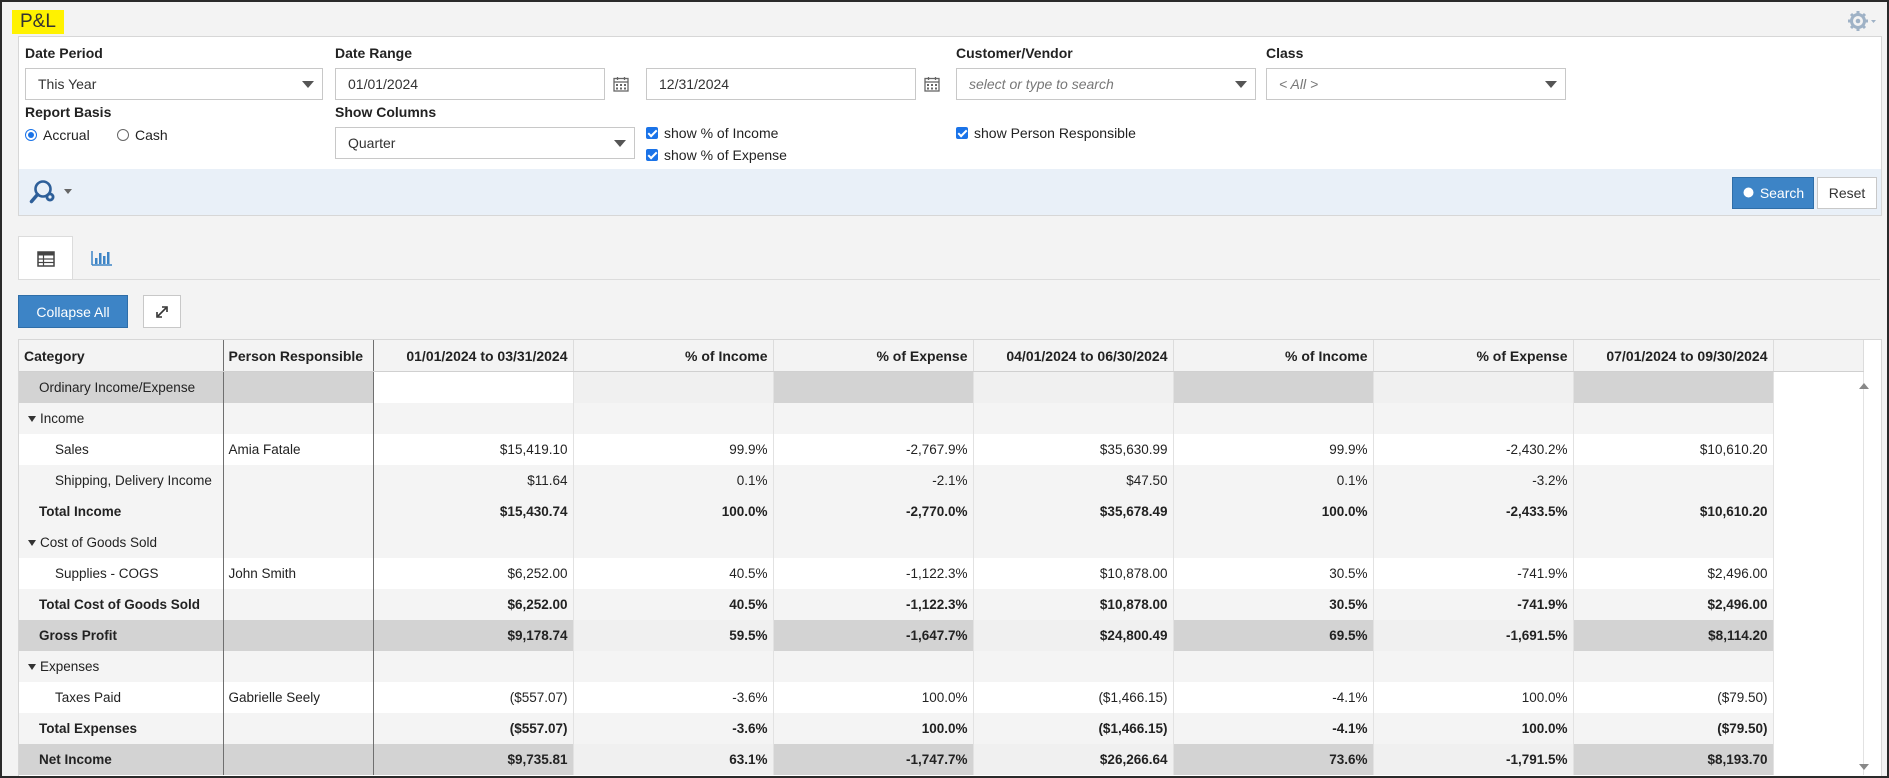 This screenshot has height=778, width=1889. Describe the element at coordinates (45, 258) in the screenshot. I see `tab-table-view` at that location.